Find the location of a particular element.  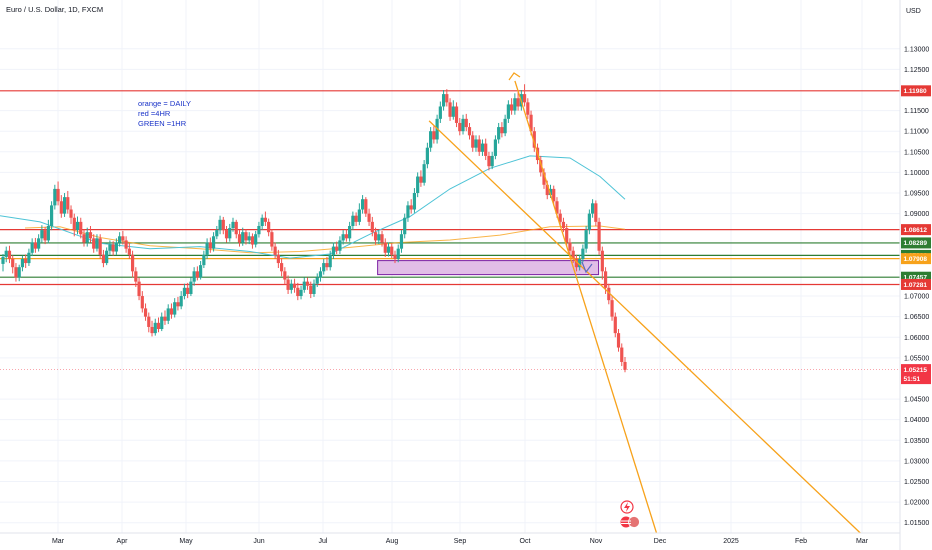

demand-zone-box is located at coordinates (488, 268).